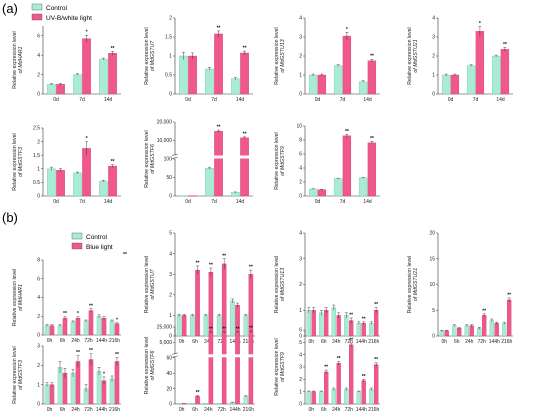 This screenshot has height=414, width=550. I want to click on y-axis-label: Relative expression levelof MdGSTU7, so click(150, 55).